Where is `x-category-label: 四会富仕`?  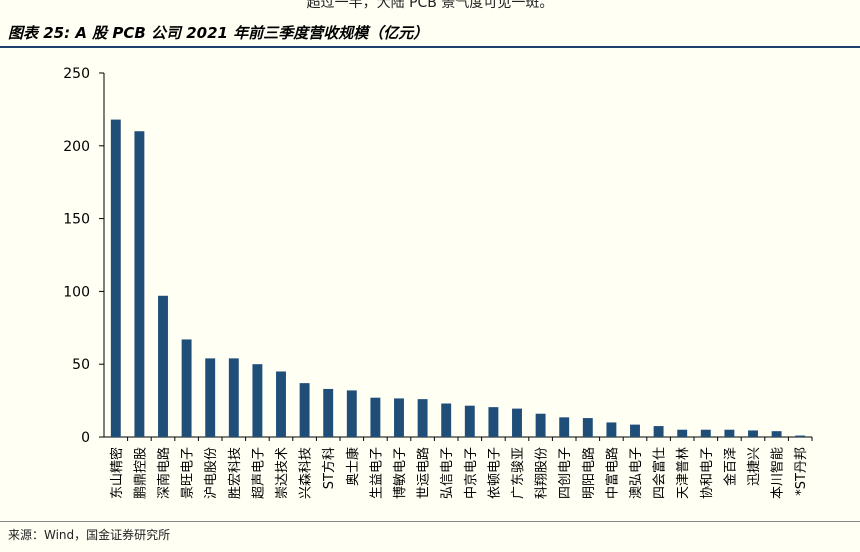
x-category-label: 四会富仕 is located at coordinates (660, 473).